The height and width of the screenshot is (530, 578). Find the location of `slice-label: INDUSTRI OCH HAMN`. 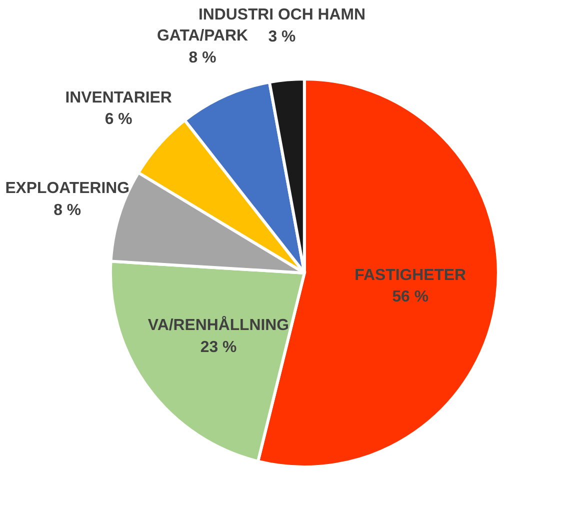

slice-label: INDUSTRI OCH HAMN is located at coordinates (282, 15).